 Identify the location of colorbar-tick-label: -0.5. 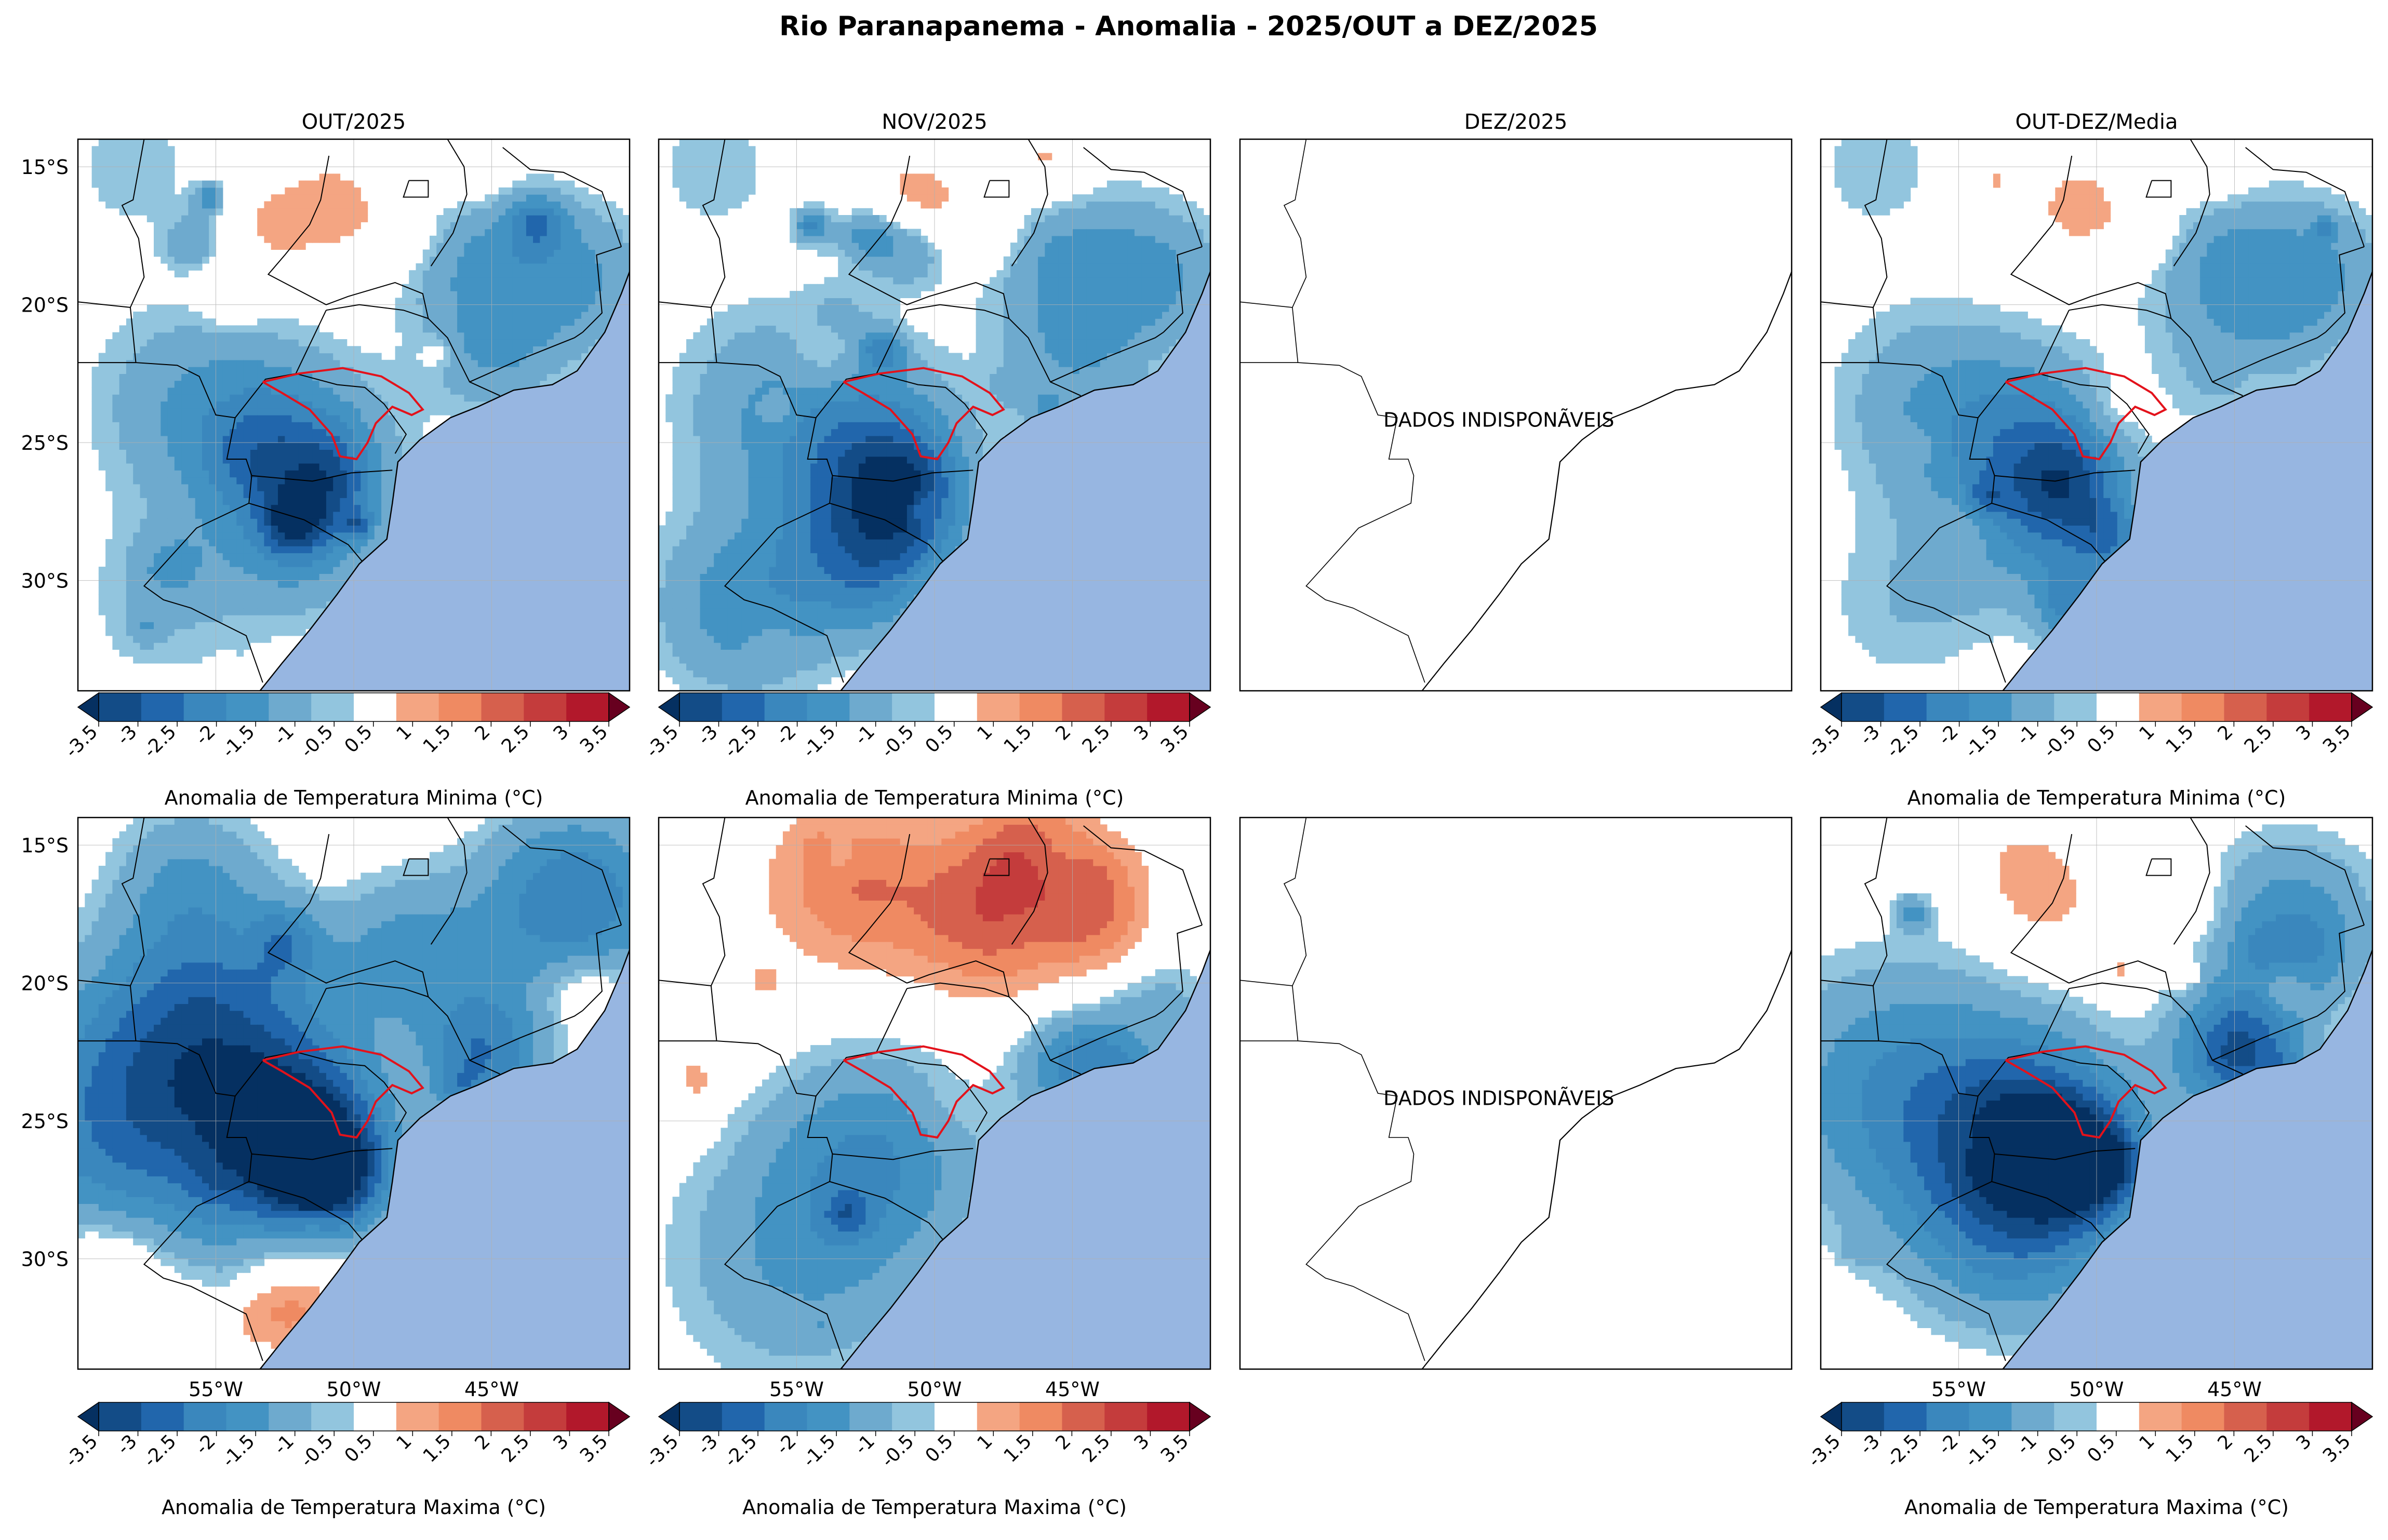
(2059, 741).